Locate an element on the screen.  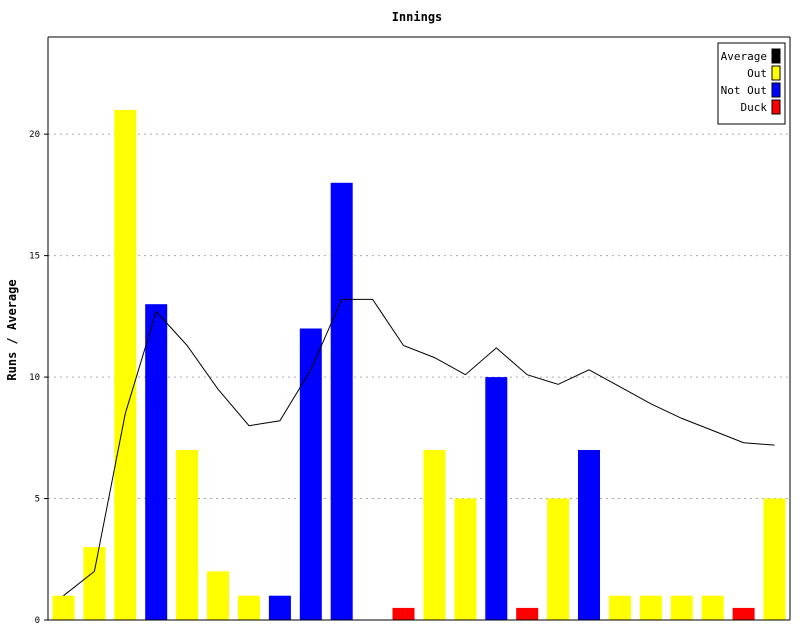
legend-swatch-average is located at coordinates (776, 56).